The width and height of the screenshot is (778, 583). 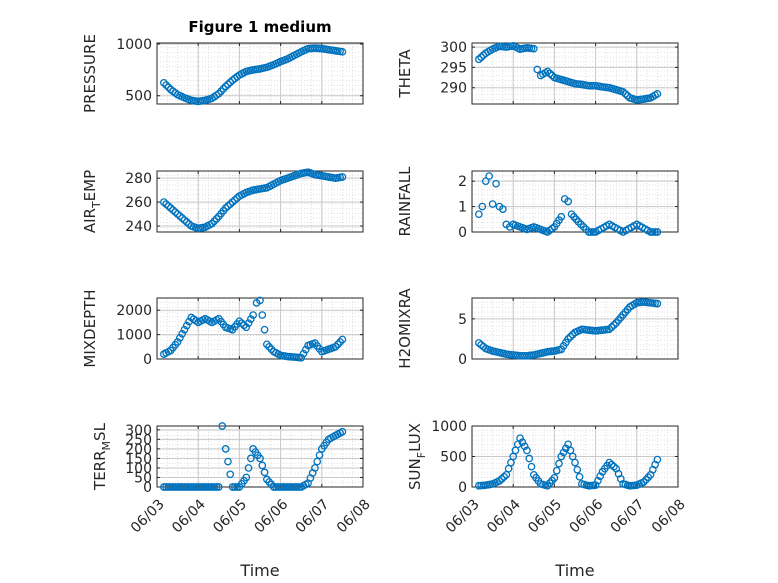 I want to click on air_temp-ylabel-main: AIR, so click(x=90, y=220).